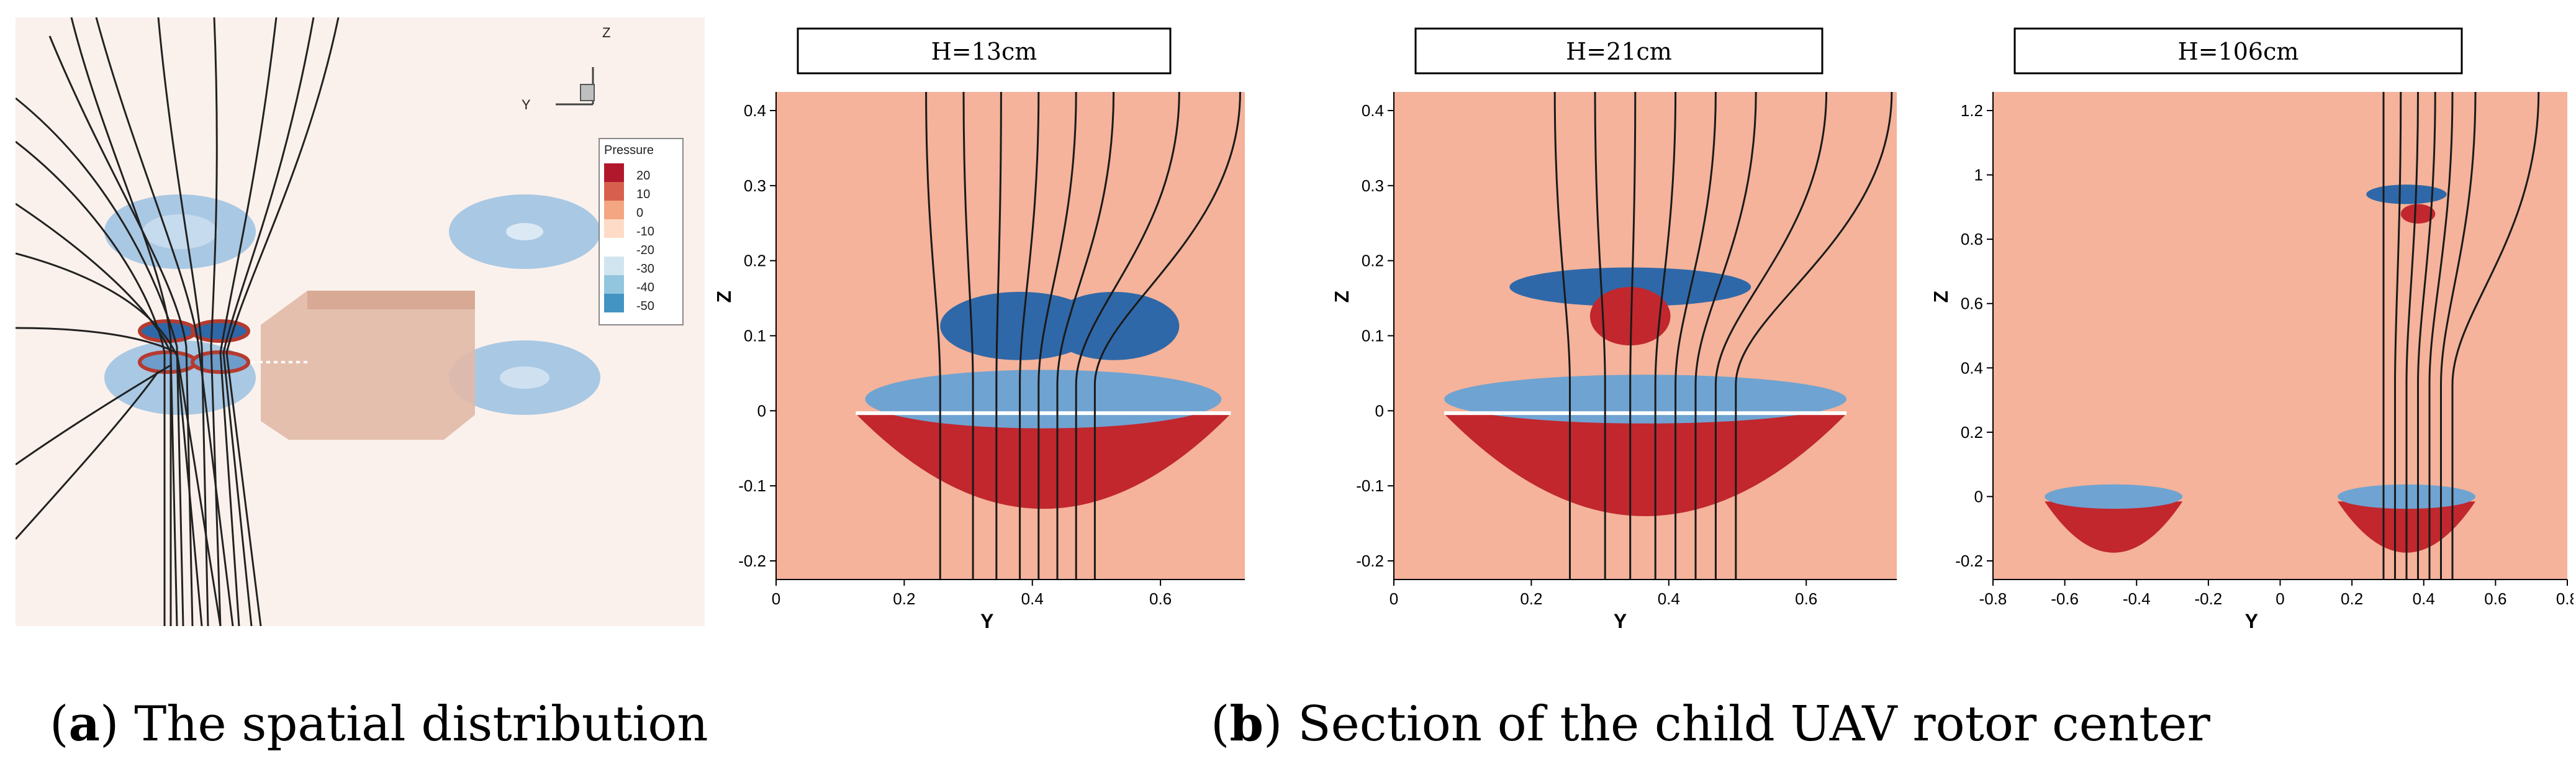 The image size is (2576, 782). I want to click on legend-level-label: -50, so click(645, 306).